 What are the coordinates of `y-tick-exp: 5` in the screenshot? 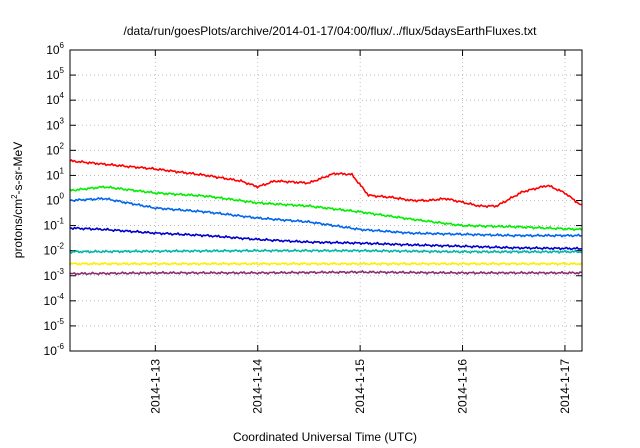 It's located at (62, 70).